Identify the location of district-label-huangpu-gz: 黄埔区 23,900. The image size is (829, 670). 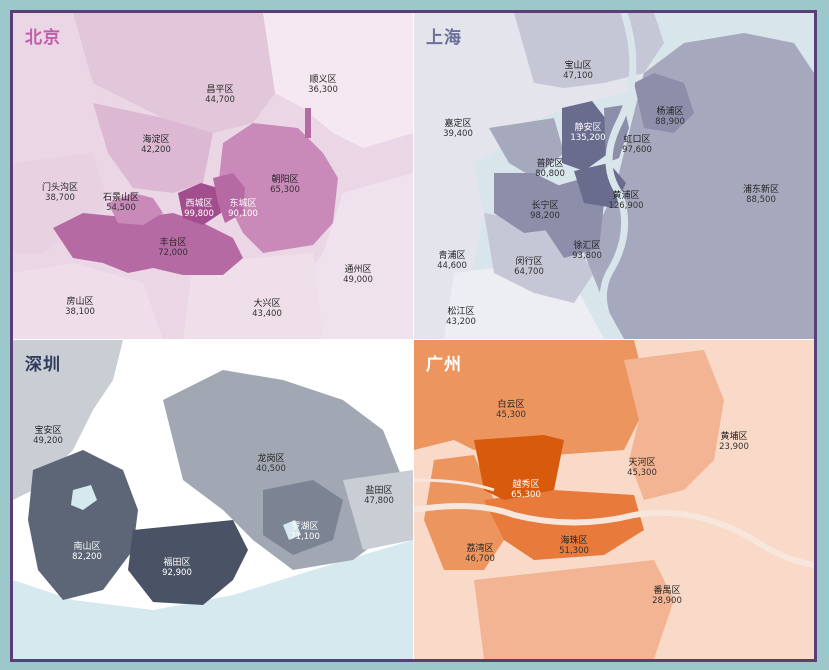
(734, 442).